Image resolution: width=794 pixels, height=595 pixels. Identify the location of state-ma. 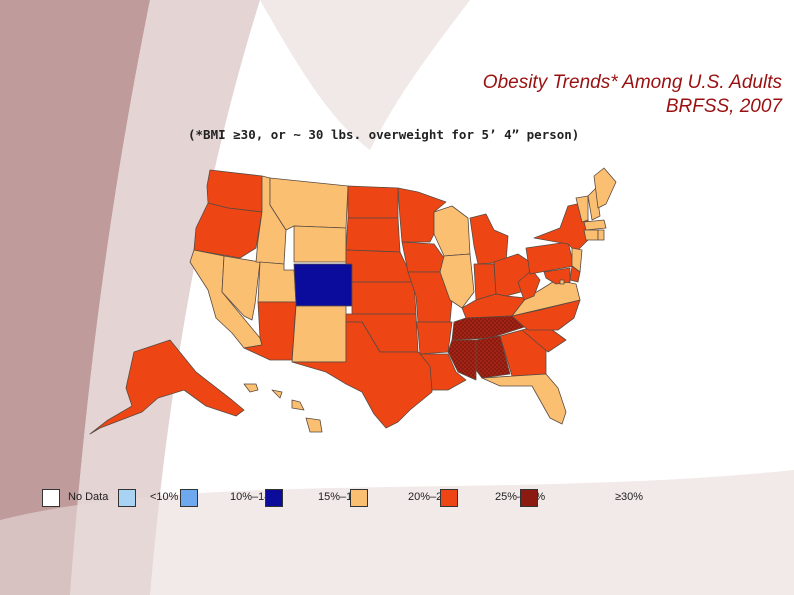
(595, 225).